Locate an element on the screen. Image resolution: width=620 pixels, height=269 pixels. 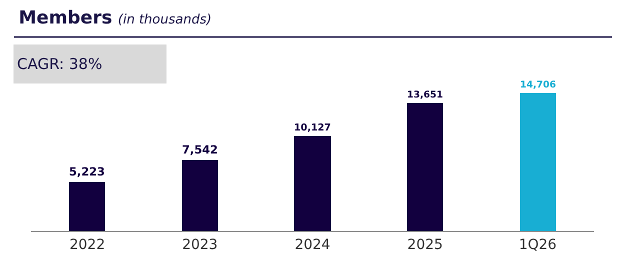
x-tick-label: 2023 is located at coordinates (200, 244).